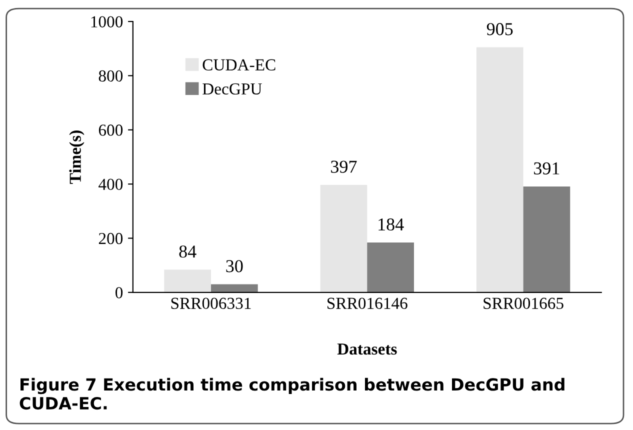 The width and height of the screenshot is (633, 430). Describe the element at coordinates (110, 184) in the screenshot. I see `y-tick-label: 400` at that location.